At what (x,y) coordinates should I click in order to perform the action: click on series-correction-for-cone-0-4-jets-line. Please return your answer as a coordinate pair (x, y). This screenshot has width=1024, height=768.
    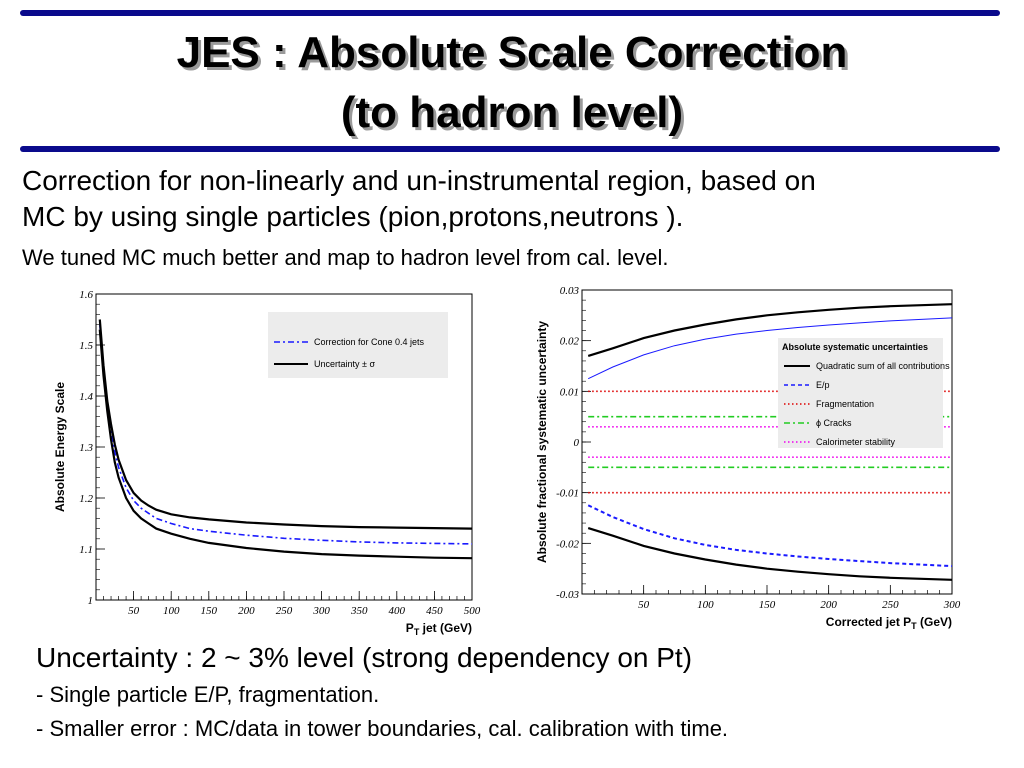
    Looking at the image, I should click on (286, 434).